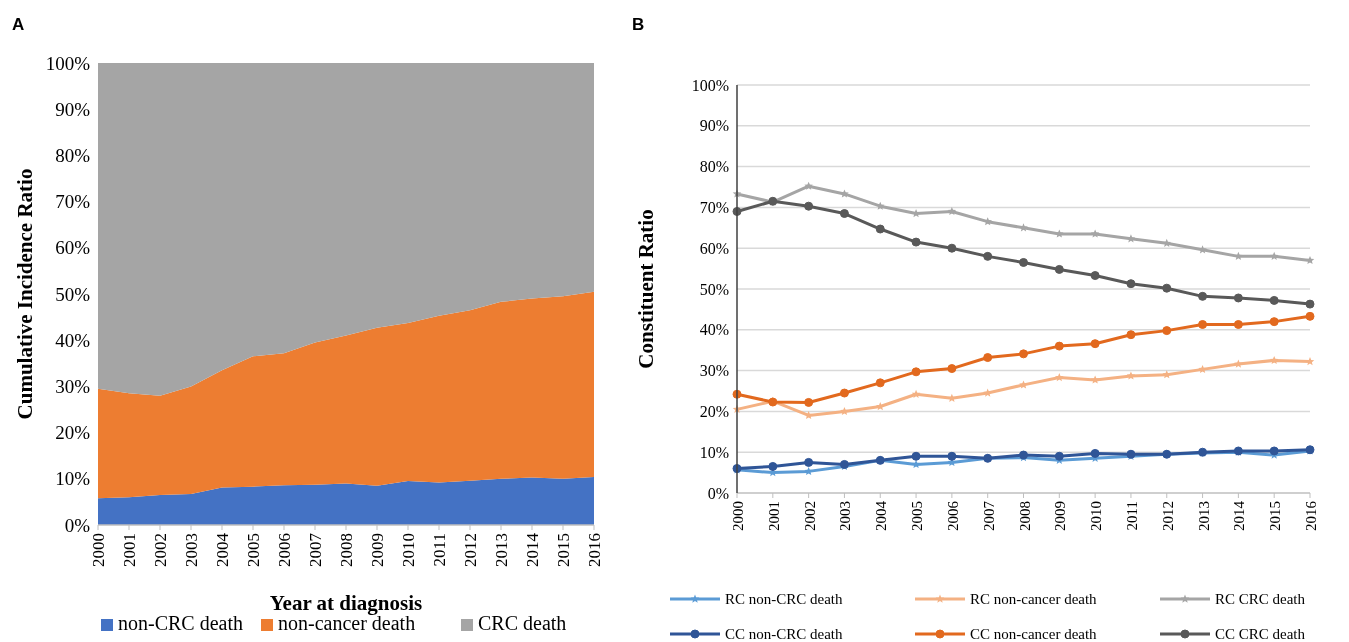 The width and height of the screenshot is (1349, 642). Describe the element at coordinates (1260, 599) in the screenshot. I see `legend-label: RC CRC death` at that location.